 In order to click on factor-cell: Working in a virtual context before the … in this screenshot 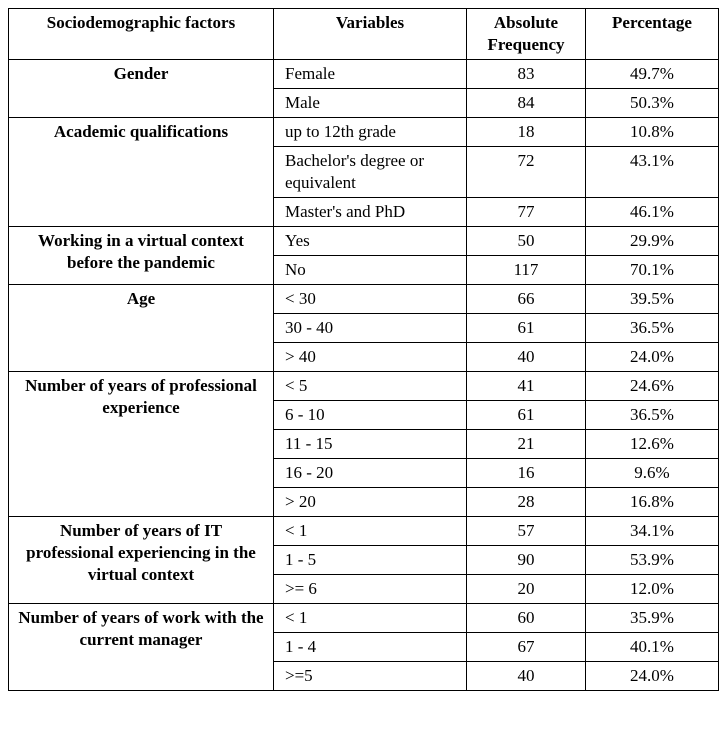, I will do `click(141, 255)`.